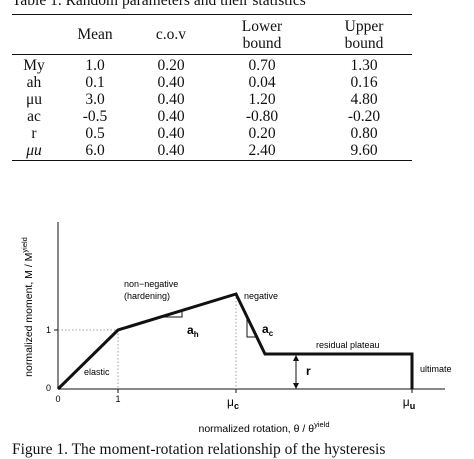 The height and width of the screenshot is (459, 474). What do you see at coordinates (262, 151) in the screenshot?
I see `table-cell: 2.40` at bounding box center [262, 151].